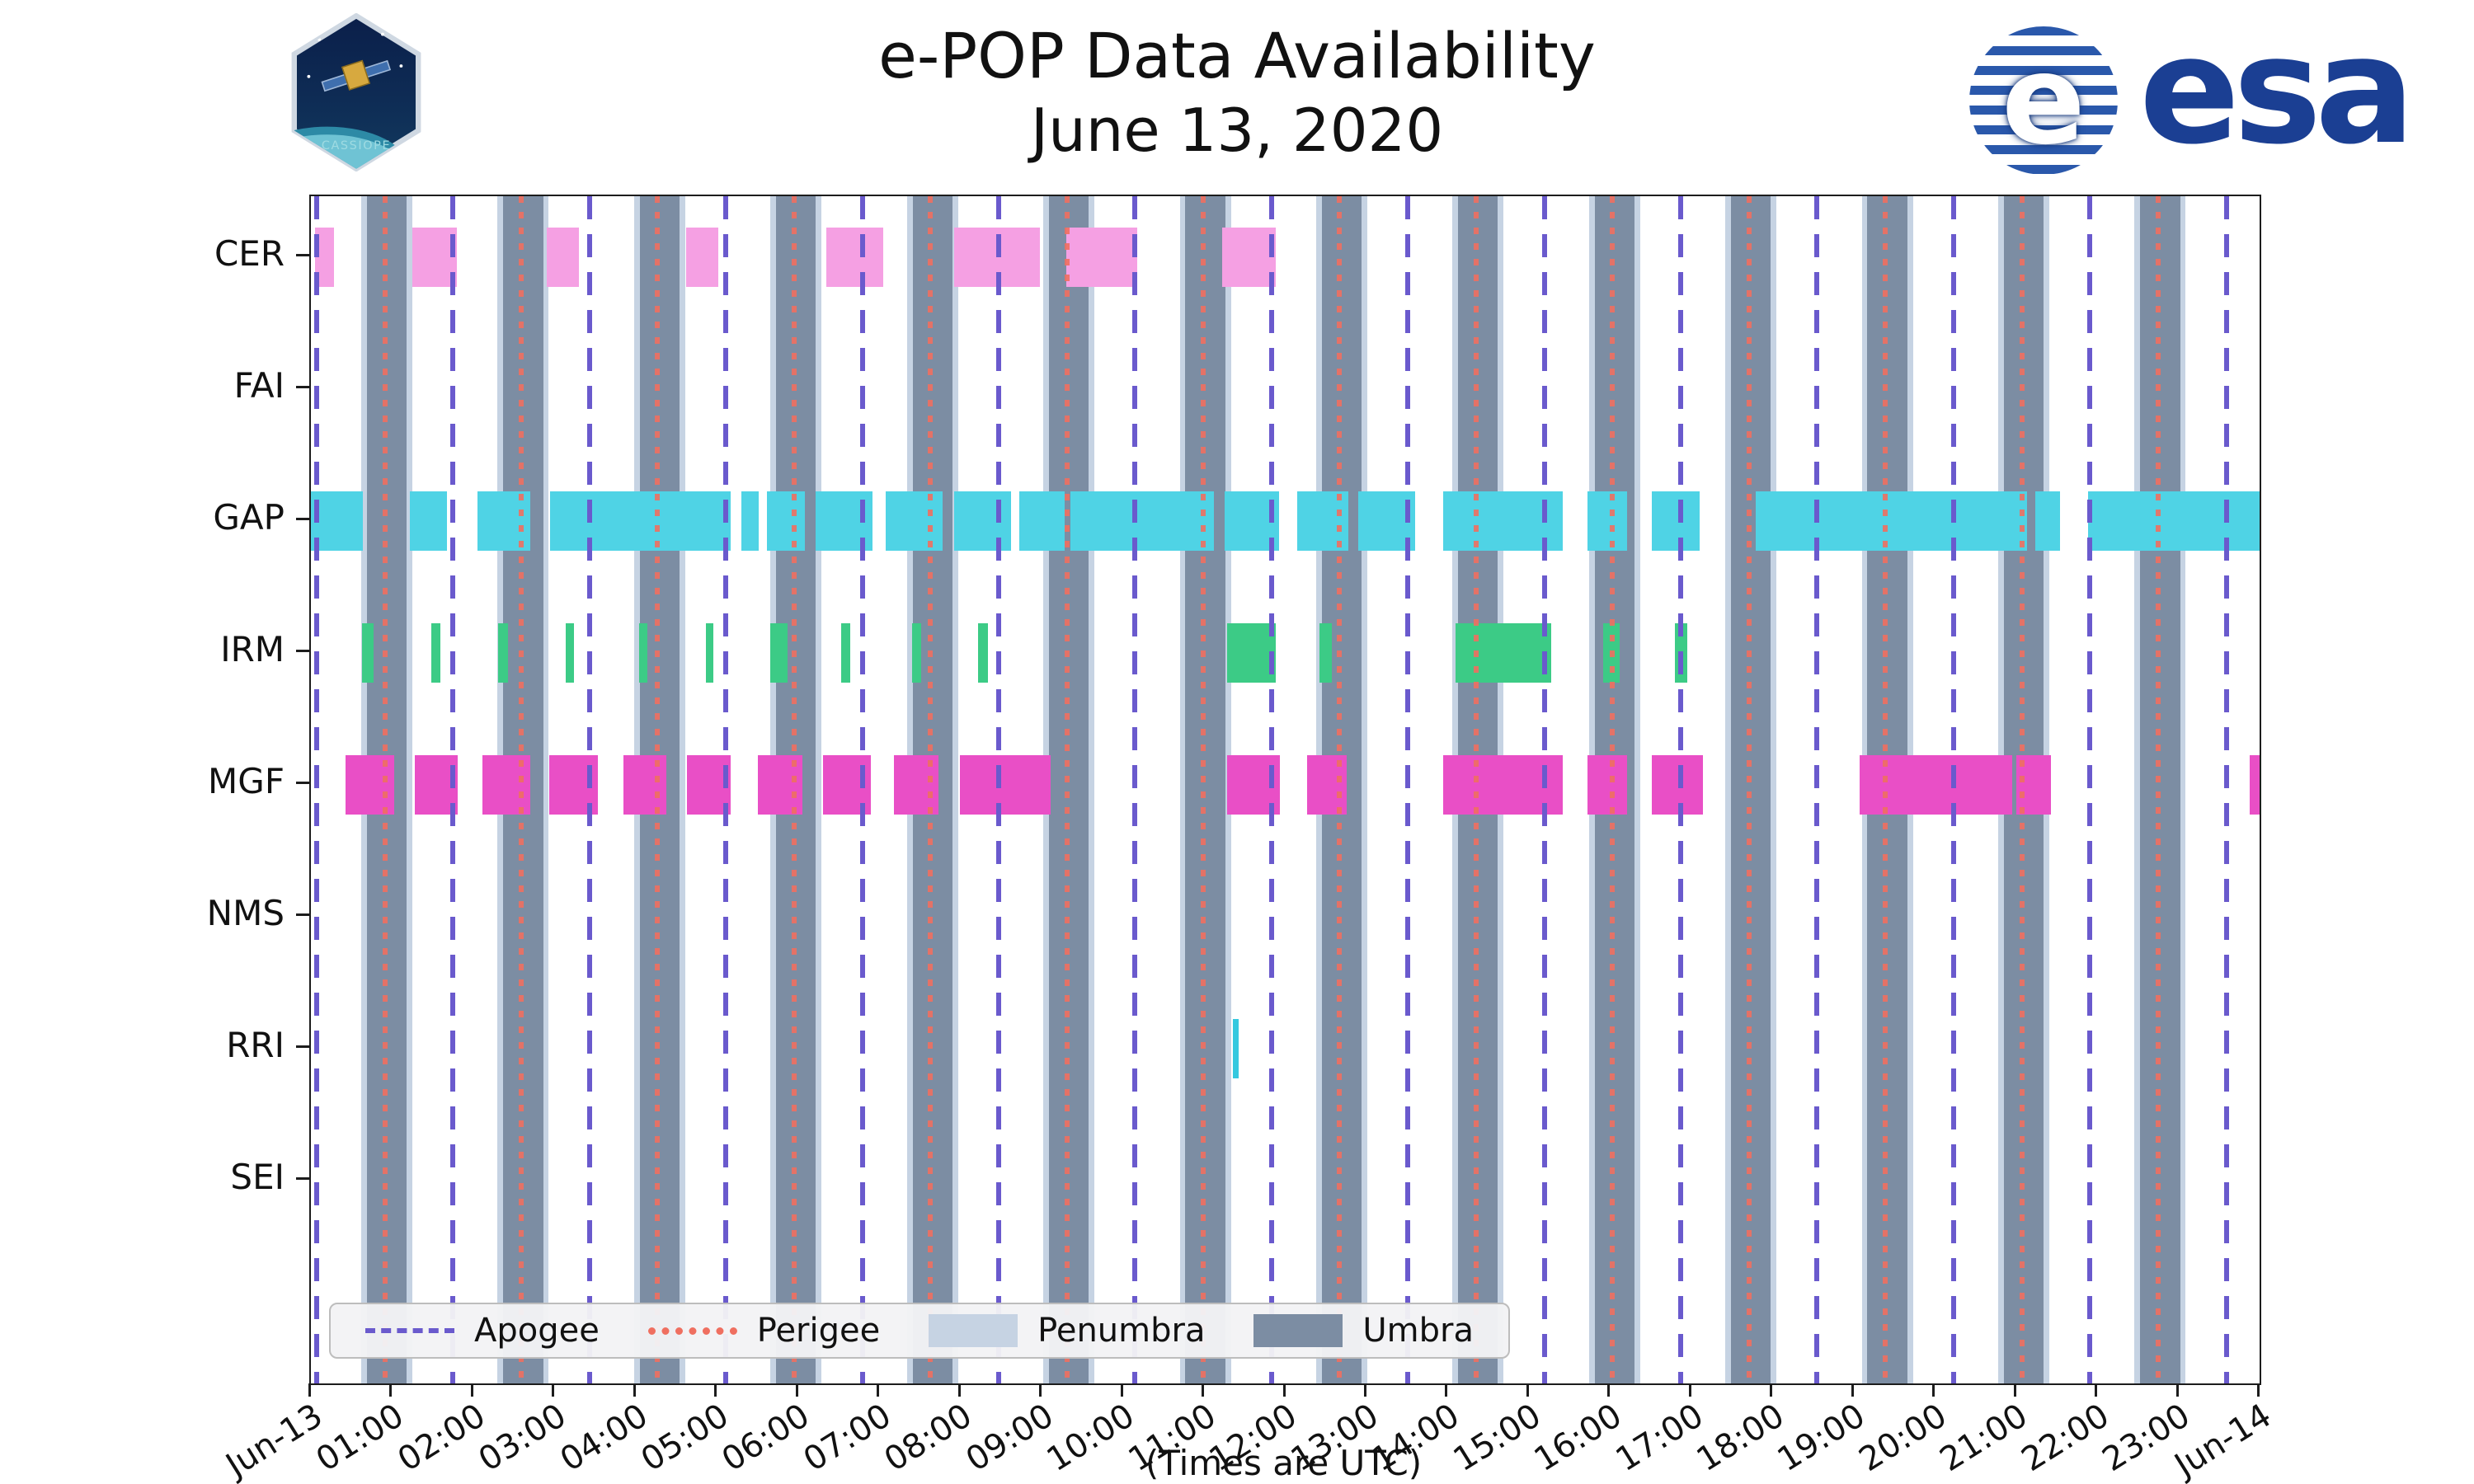  What do you see at coordinates (245, 913) in the screenshot?
I see `y-axis-label-nms: NMS` at bounding box center [245, 913].